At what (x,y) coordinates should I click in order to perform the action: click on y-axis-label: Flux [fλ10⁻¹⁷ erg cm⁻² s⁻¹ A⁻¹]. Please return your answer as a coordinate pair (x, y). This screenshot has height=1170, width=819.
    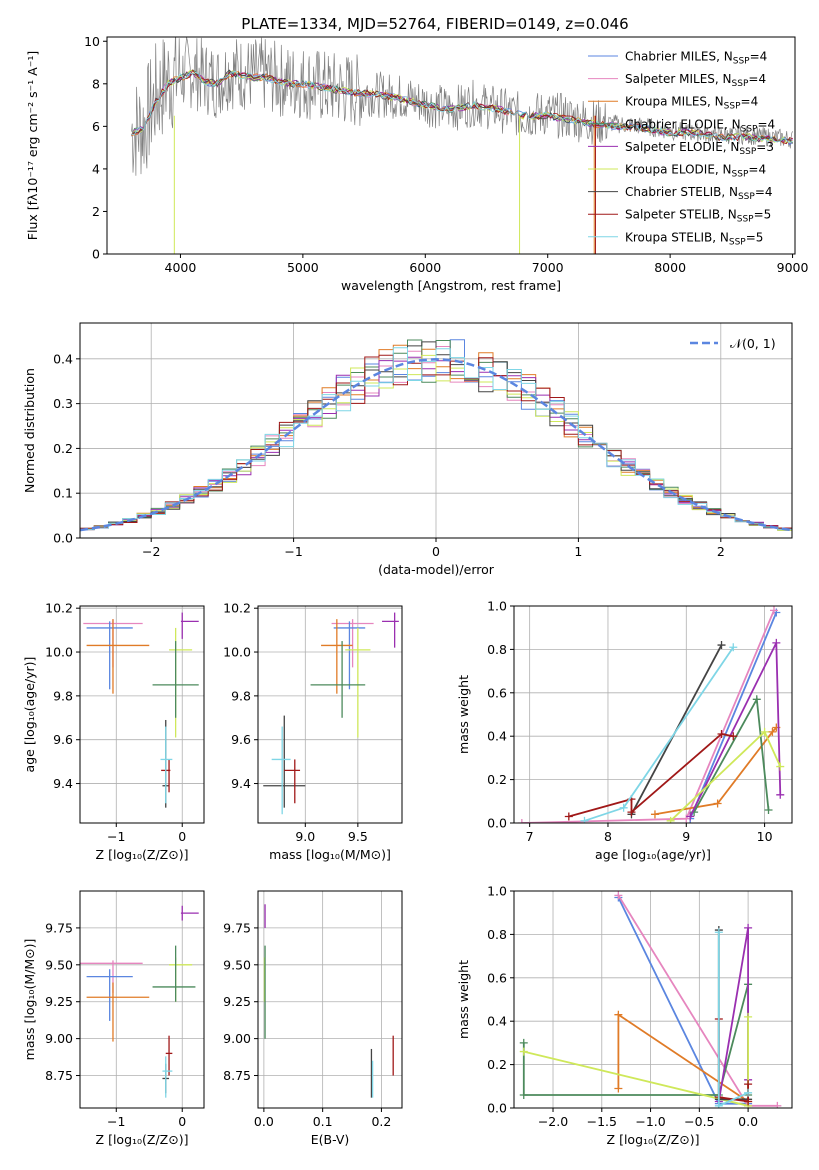
    Looking at the image, I should click on (32, 145).